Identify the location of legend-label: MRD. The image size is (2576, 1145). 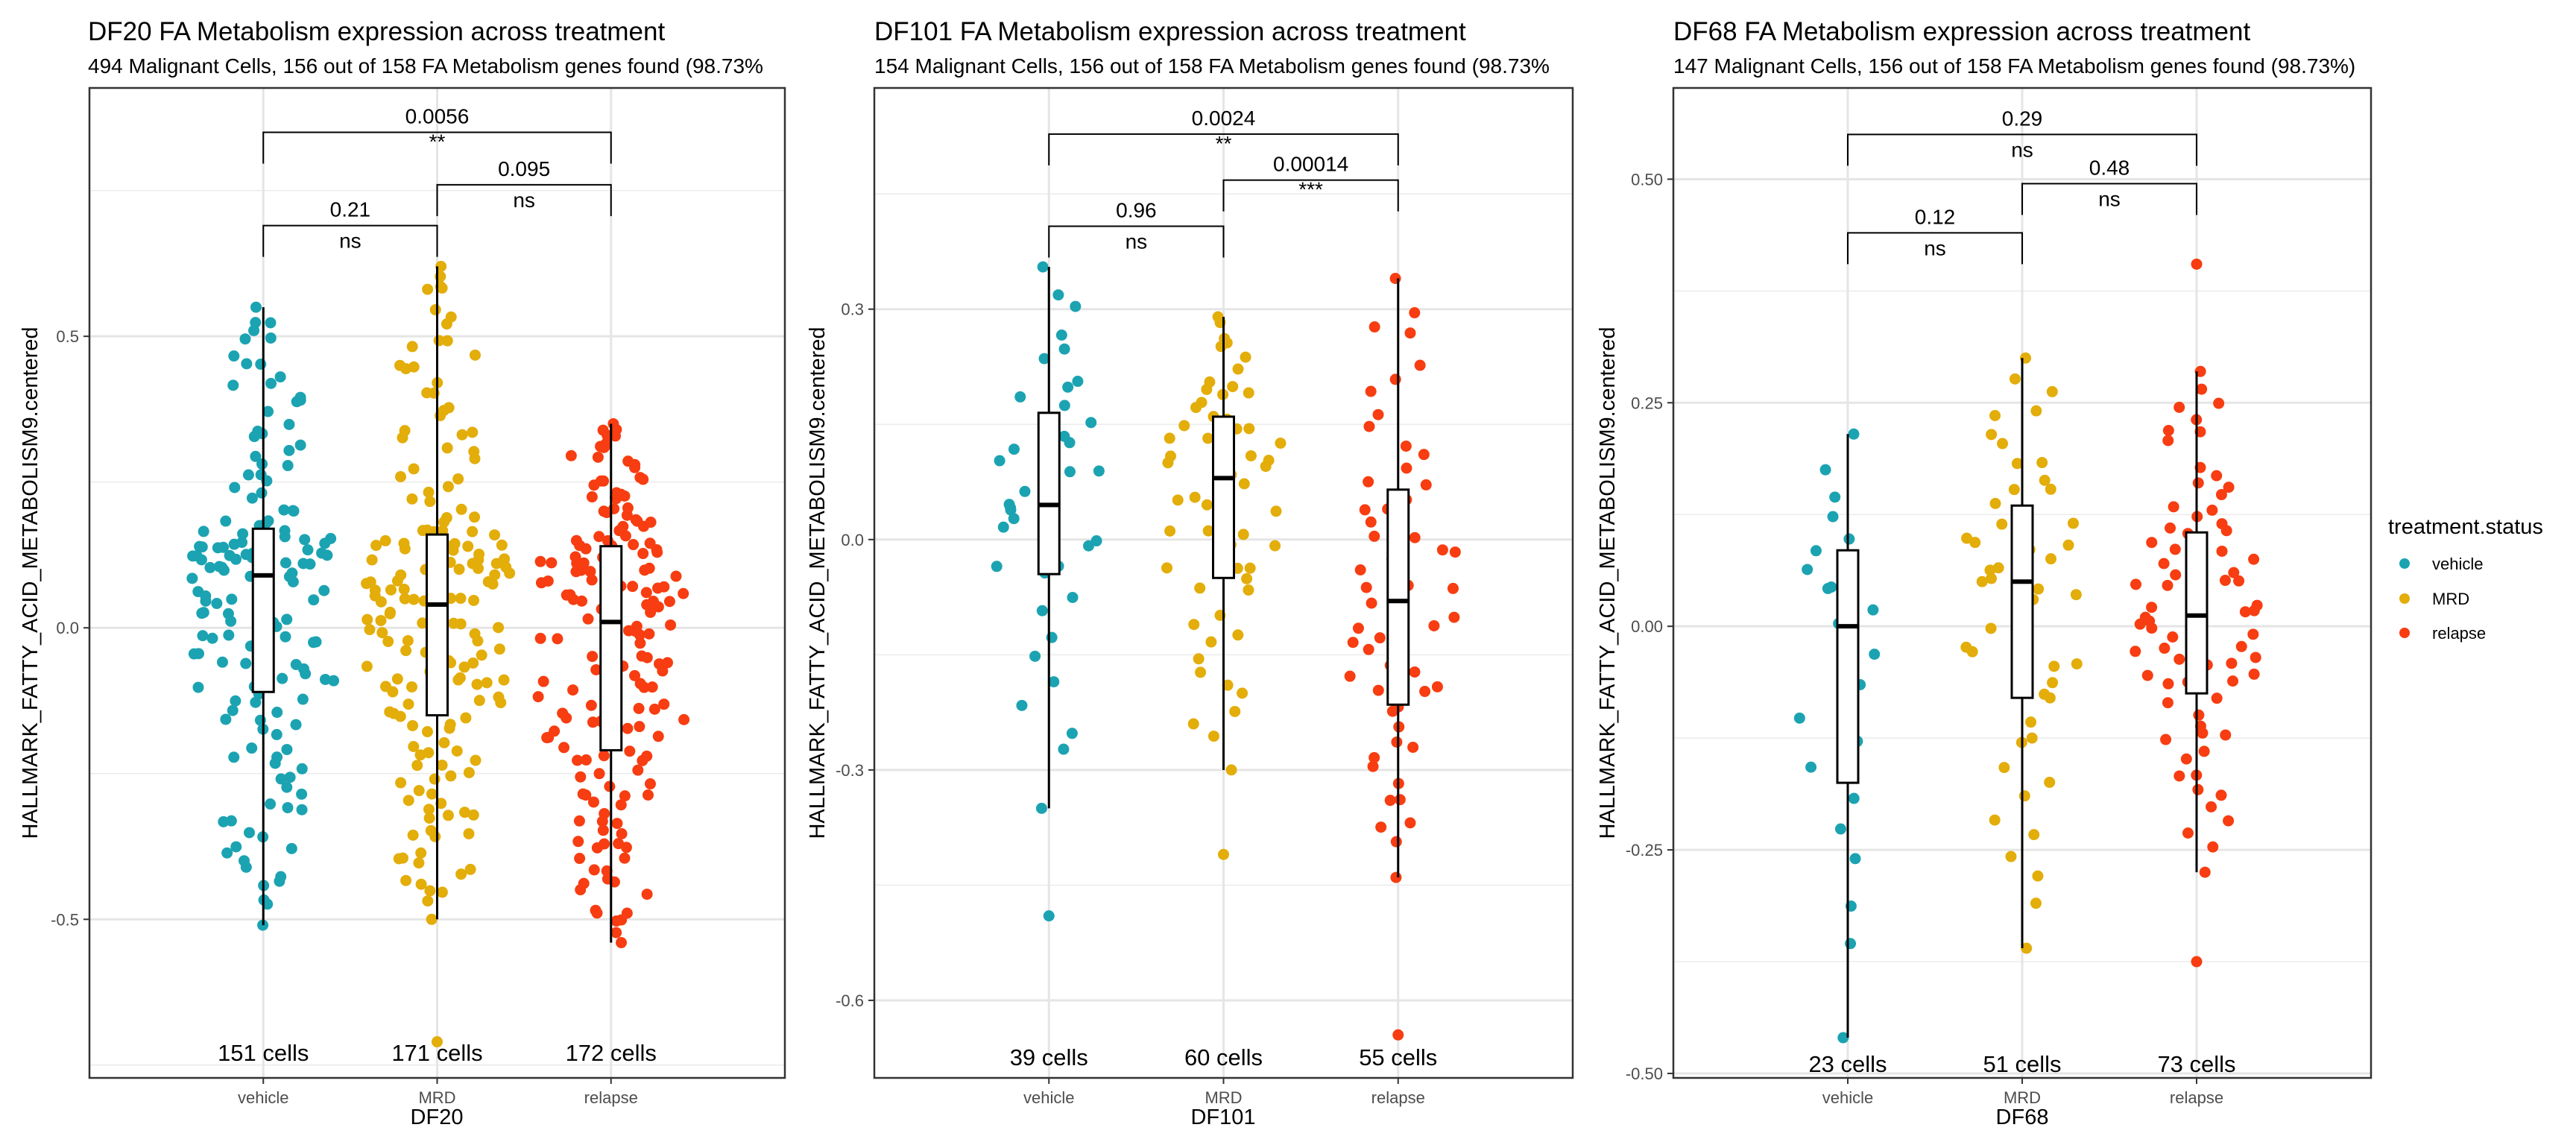
(2450, 599).